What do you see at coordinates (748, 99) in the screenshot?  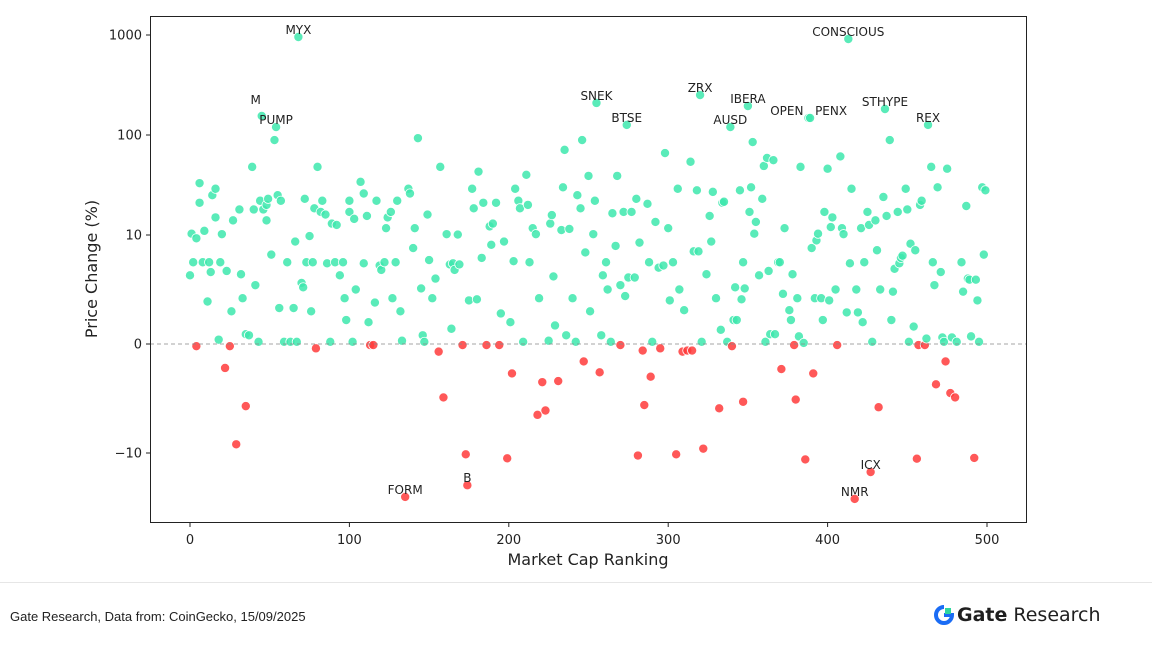 I see `point-label-ibera: IBERA` at bounding box center [748, 99].